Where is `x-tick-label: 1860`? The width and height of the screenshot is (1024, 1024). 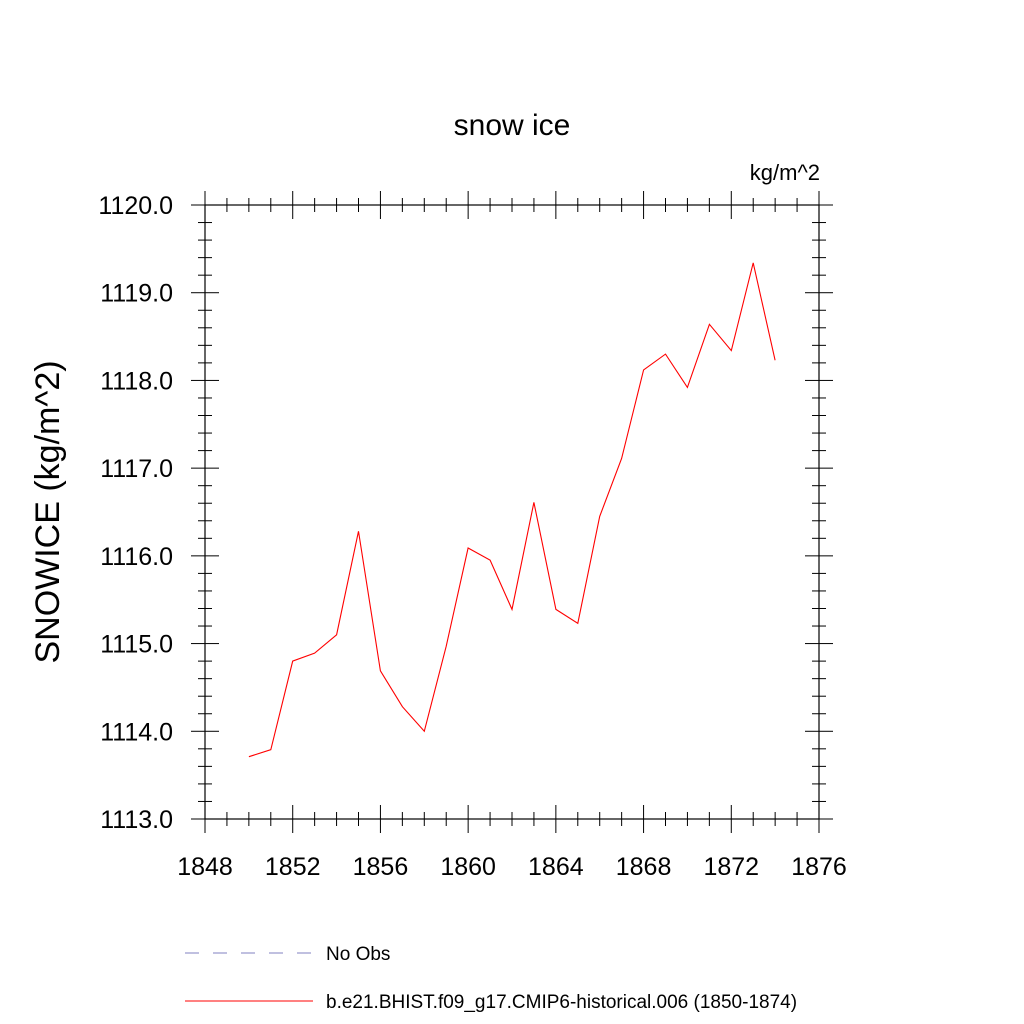 x-tick-label: 1860 is located at coordinates (468, 867).